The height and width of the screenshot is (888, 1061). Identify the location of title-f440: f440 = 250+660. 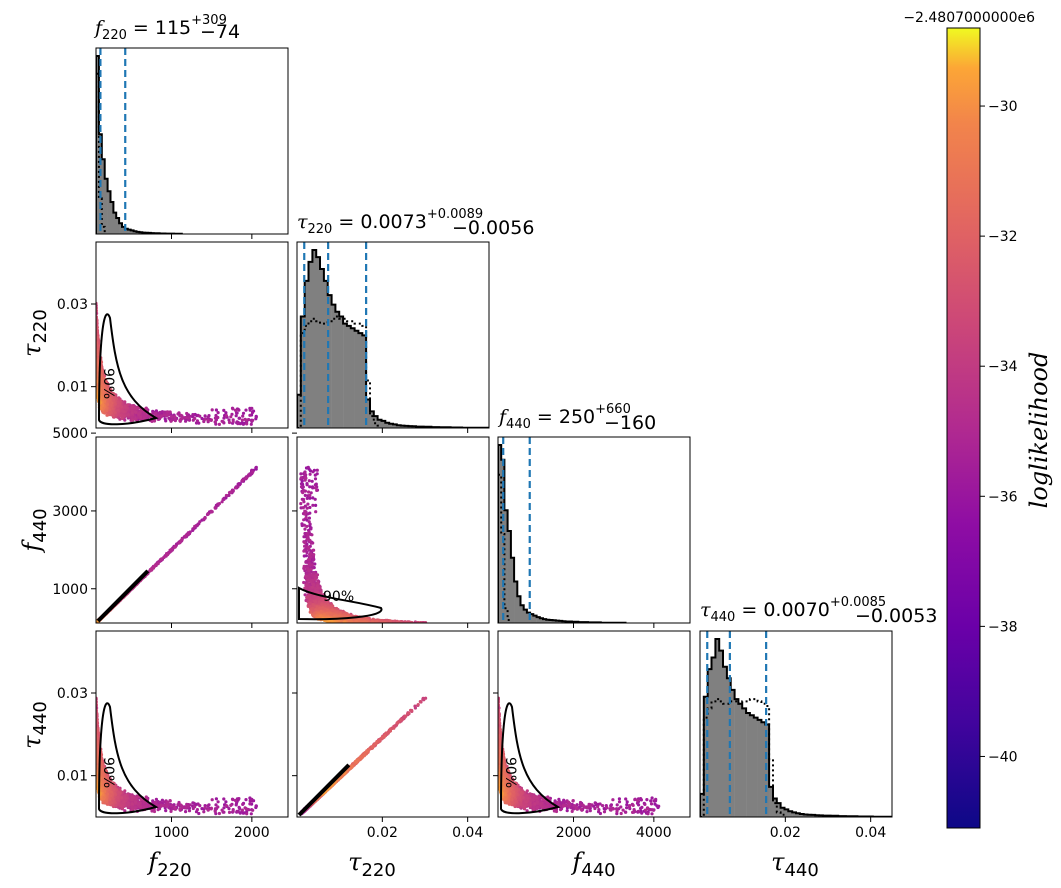
(564, 417).